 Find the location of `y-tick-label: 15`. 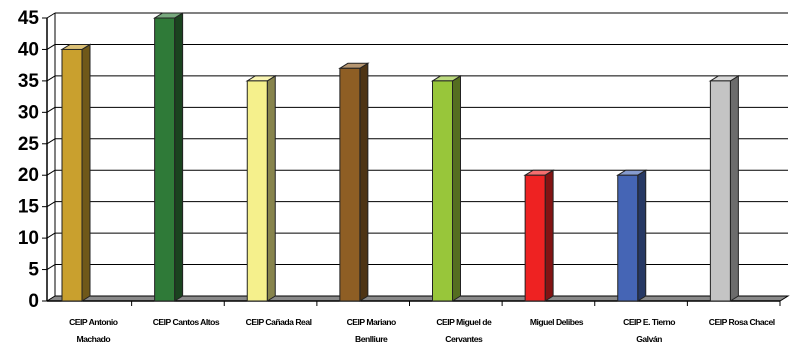

y-tick-label: 15 is located at coordinates (29, 207).